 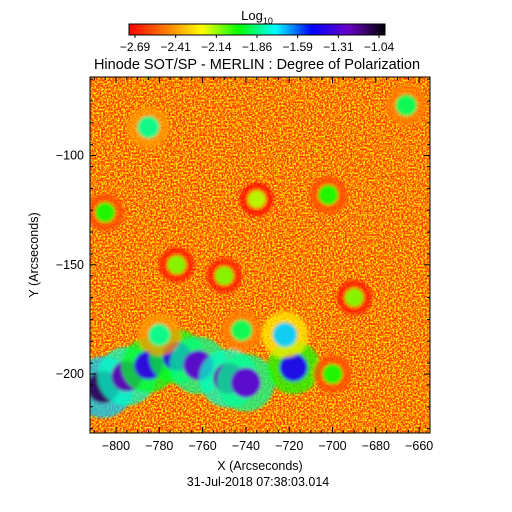 I want to click on timestamp: 31-Jul-2018 07:38:03.014, so click(x=258, y=482).